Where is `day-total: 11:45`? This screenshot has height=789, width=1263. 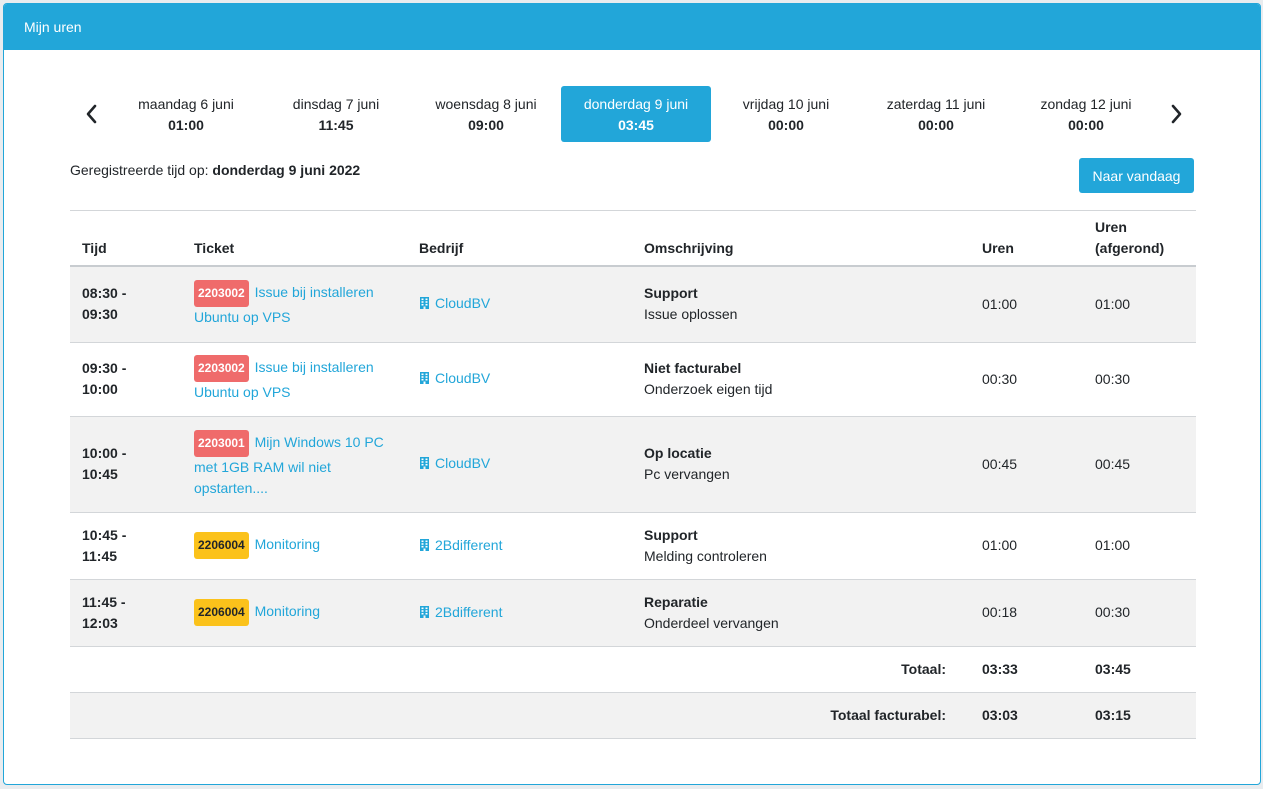 day-total: 11:45 is located at coordinates (336, 125).